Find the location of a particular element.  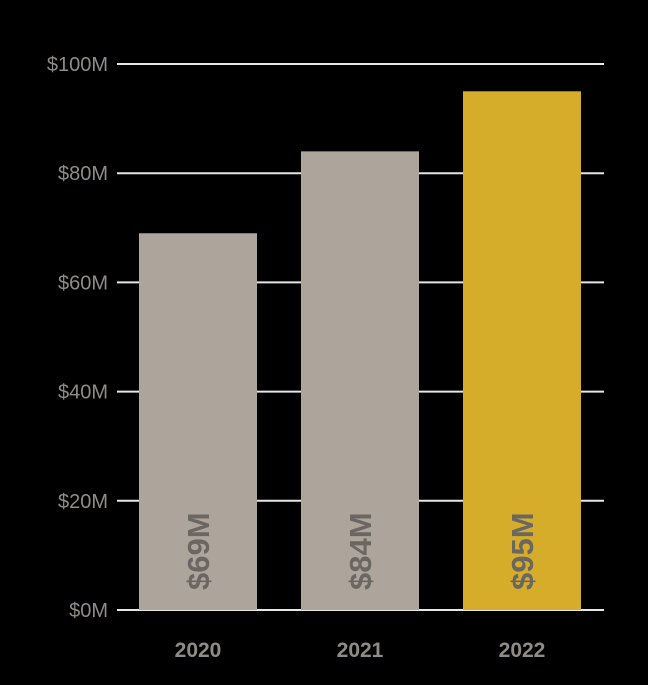

x-axis-category-labels: 2020 2021 2022 is located at coordinates (360, 650).